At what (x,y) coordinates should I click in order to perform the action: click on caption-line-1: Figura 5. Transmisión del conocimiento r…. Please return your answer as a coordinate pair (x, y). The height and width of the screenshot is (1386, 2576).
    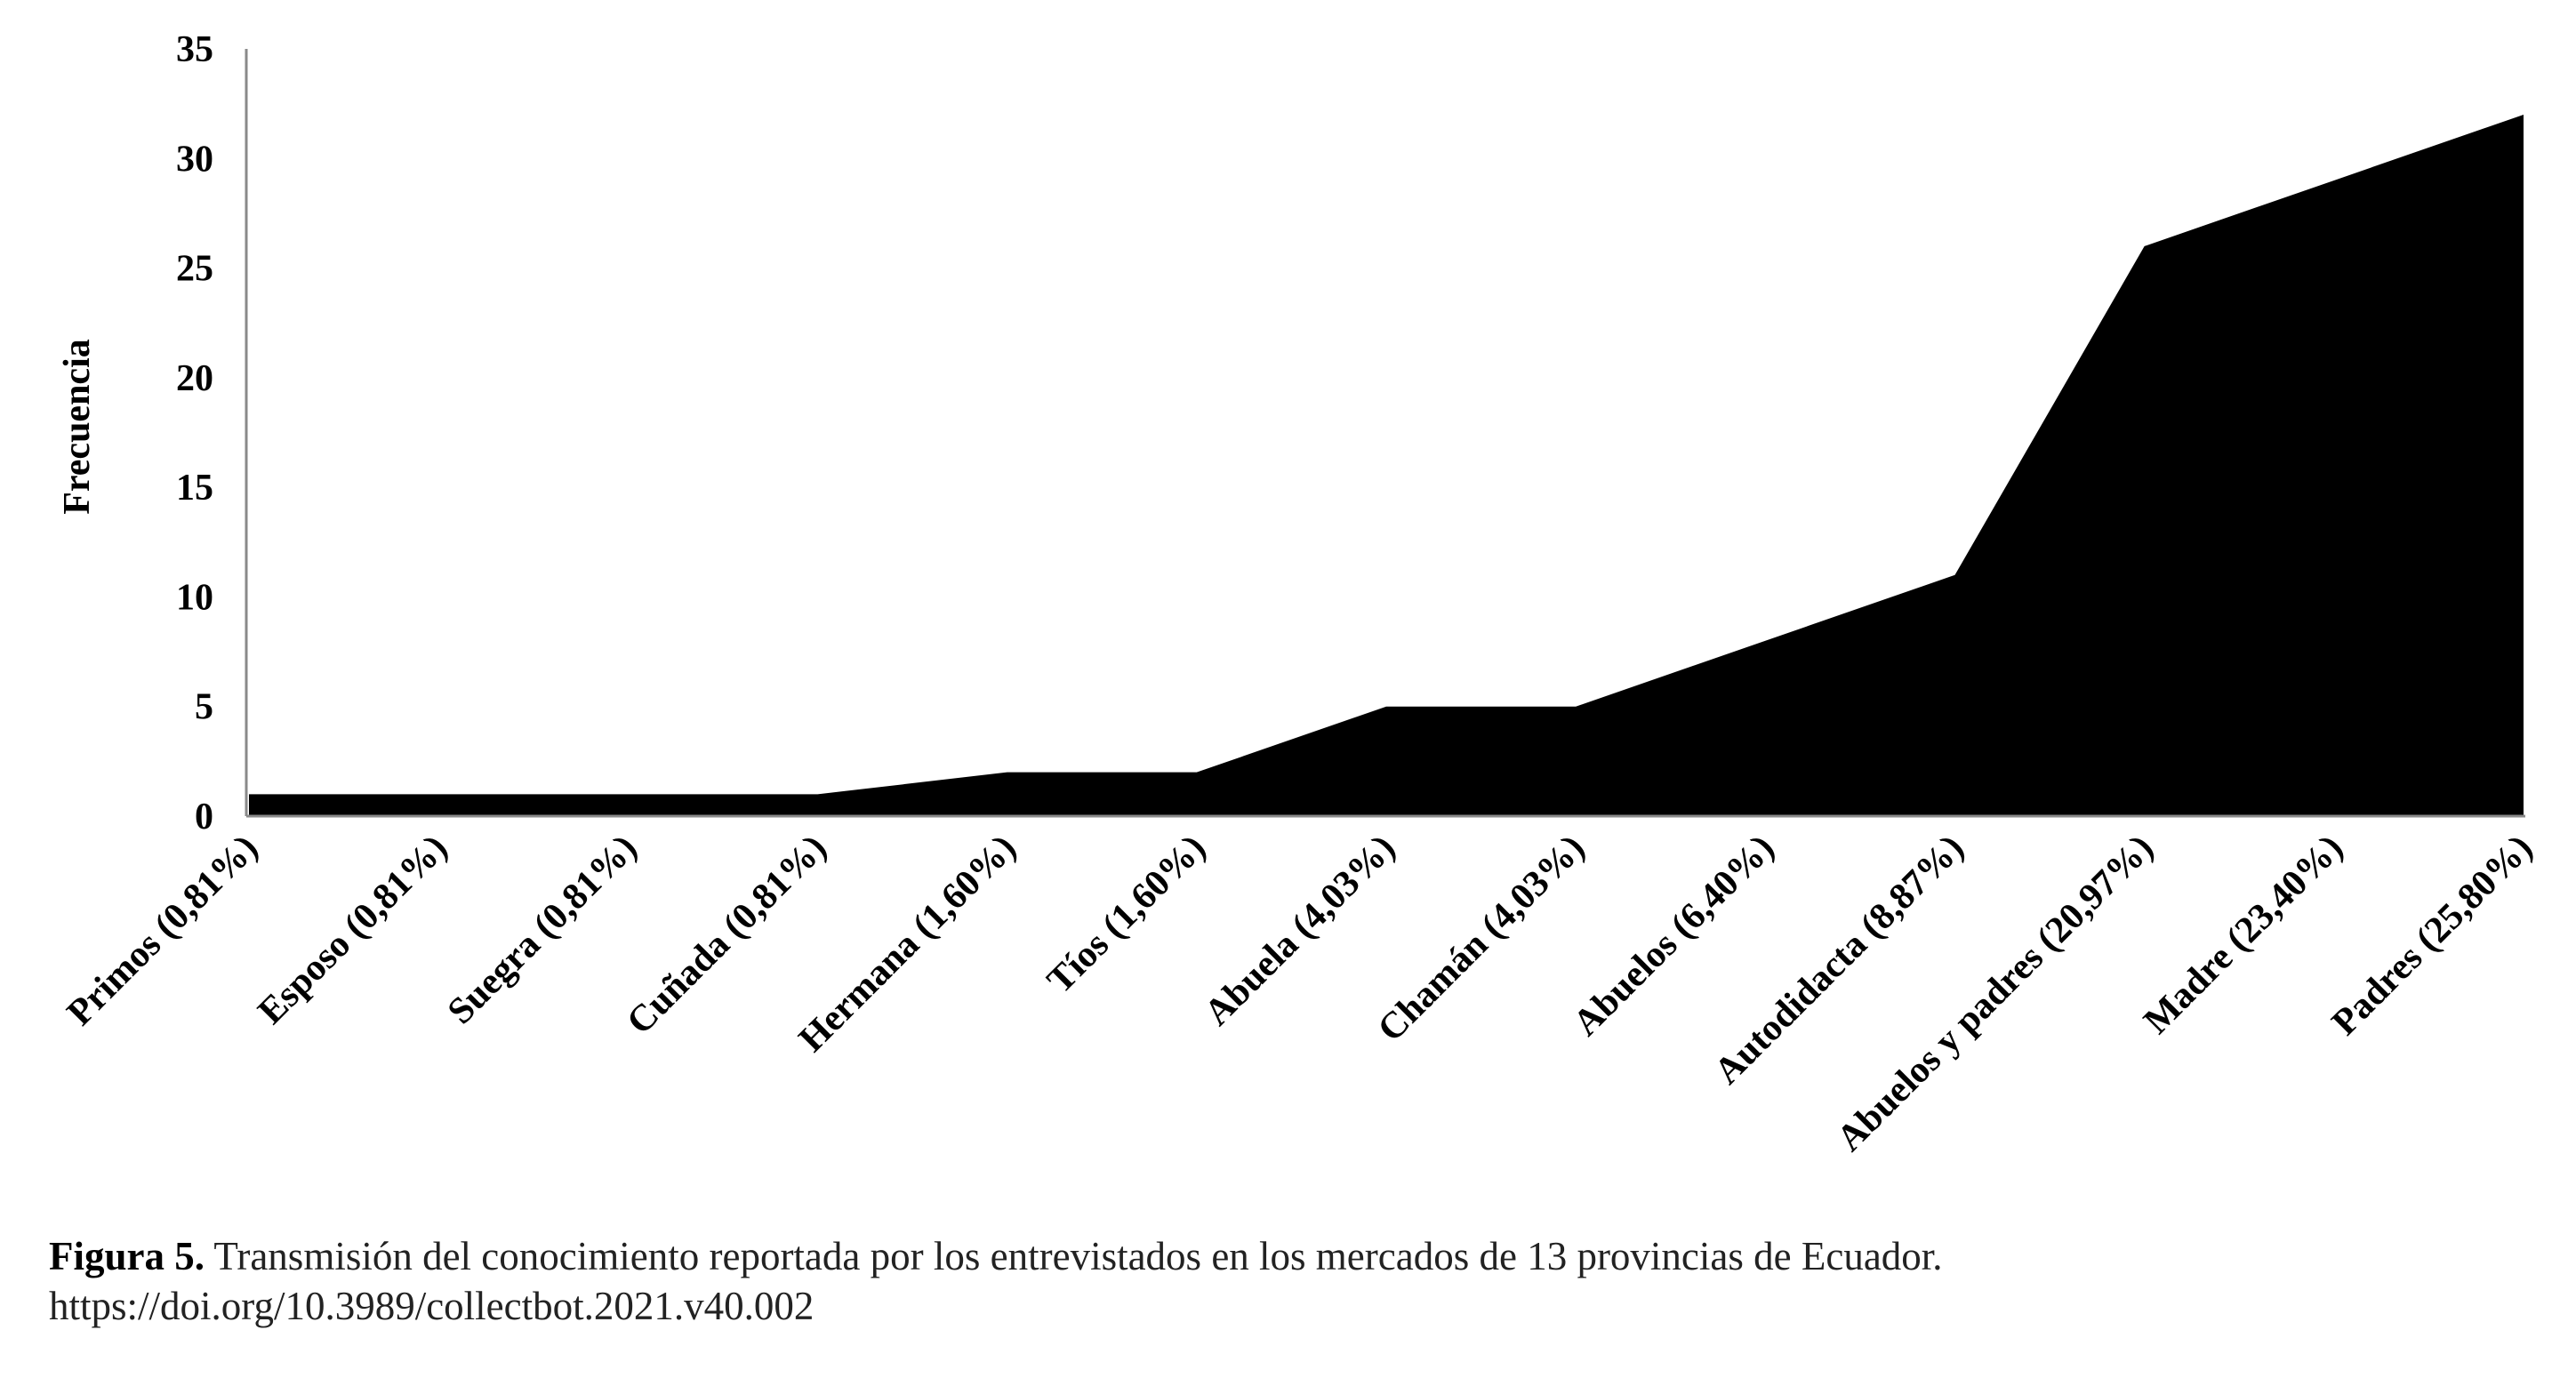
    Looking at the image, I should click on (1294, 1256).